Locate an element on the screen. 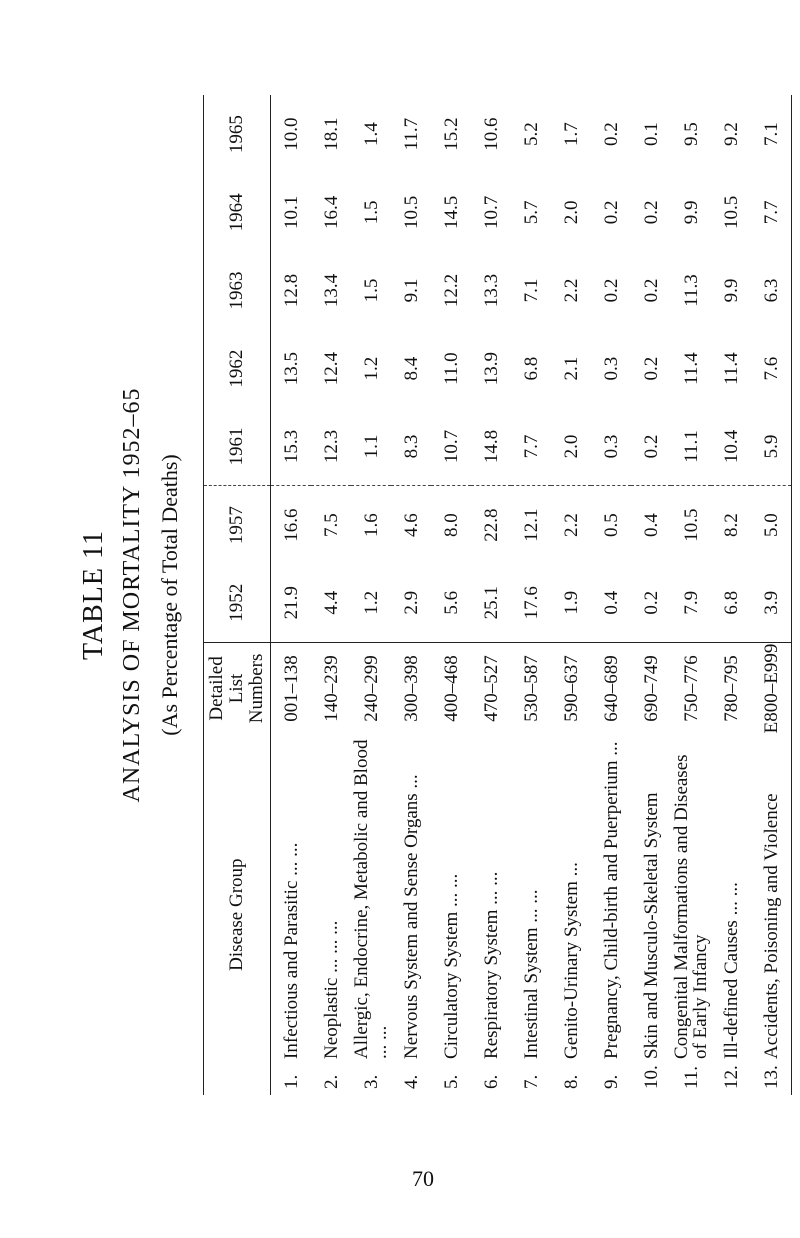 The image size is (800, 1238). percentage: 11.3 is located at coordinates (691, 290).